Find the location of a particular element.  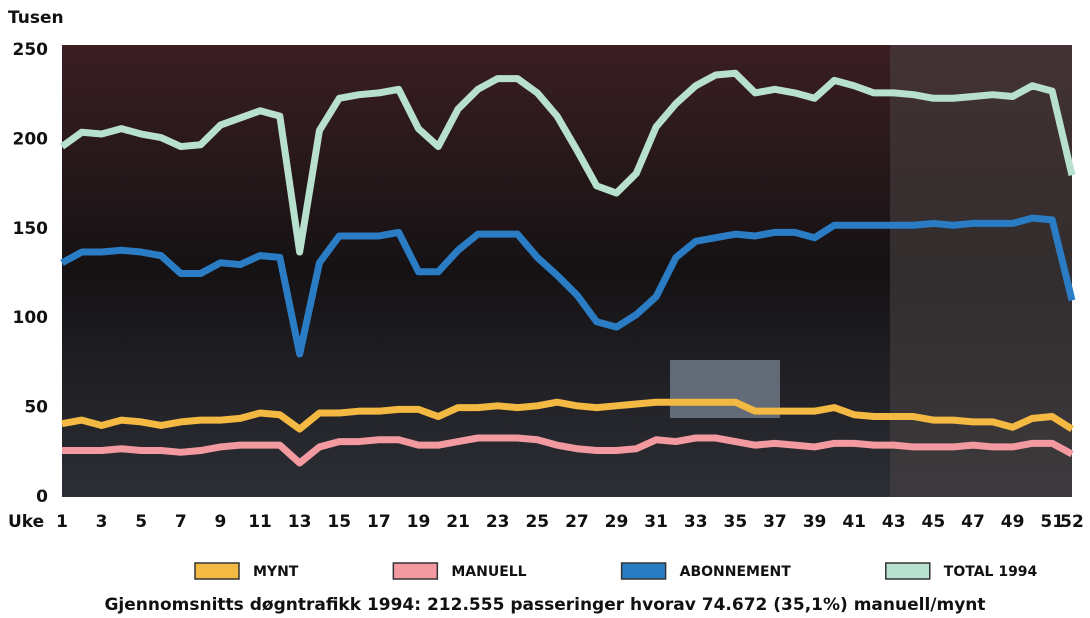

x-tick-label: 37 is located at coordinates (775, 522).